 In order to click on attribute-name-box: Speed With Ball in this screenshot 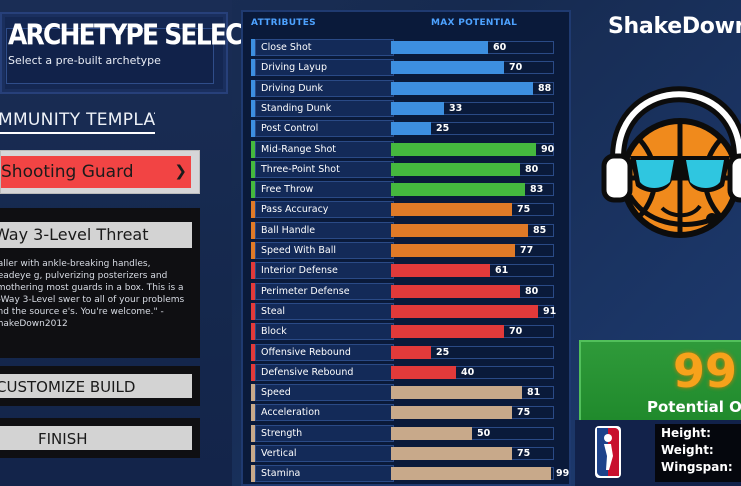, I will do `click(324, 250)`.